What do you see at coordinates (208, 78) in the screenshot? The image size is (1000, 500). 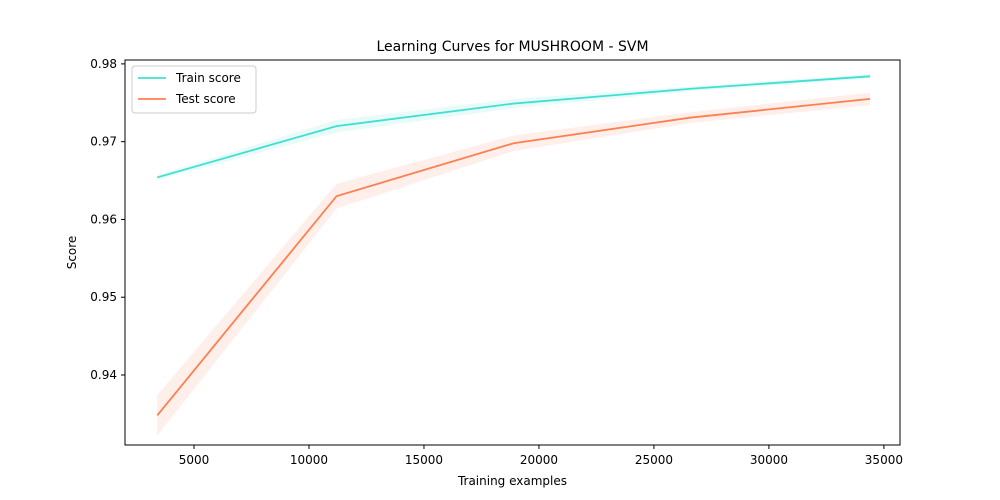 I see `legend-label-train: Train score` at bounding box center [208, 78].